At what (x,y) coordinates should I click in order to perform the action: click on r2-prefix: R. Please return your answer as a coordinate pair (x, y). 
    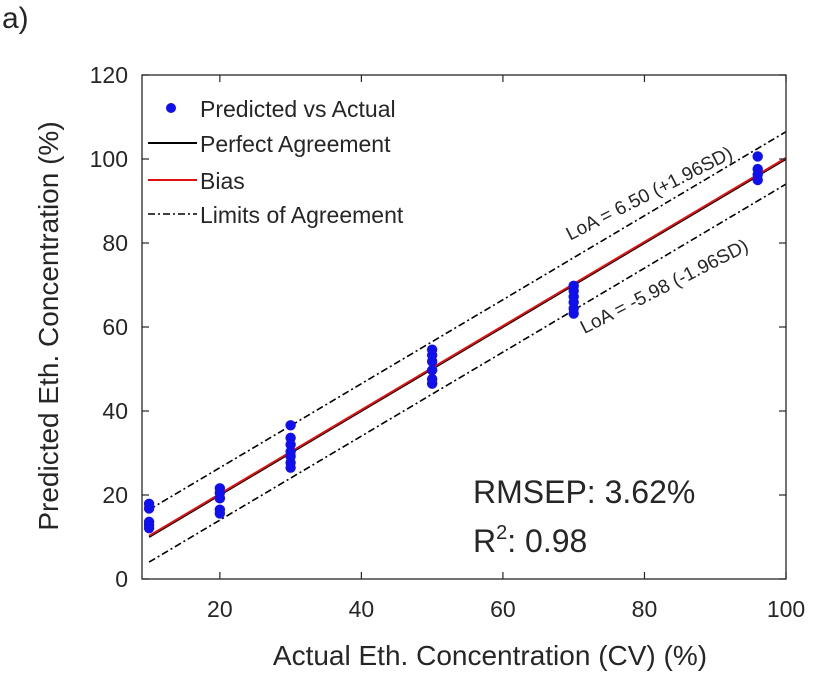
    Looking at the image, I should click on (484, 541).